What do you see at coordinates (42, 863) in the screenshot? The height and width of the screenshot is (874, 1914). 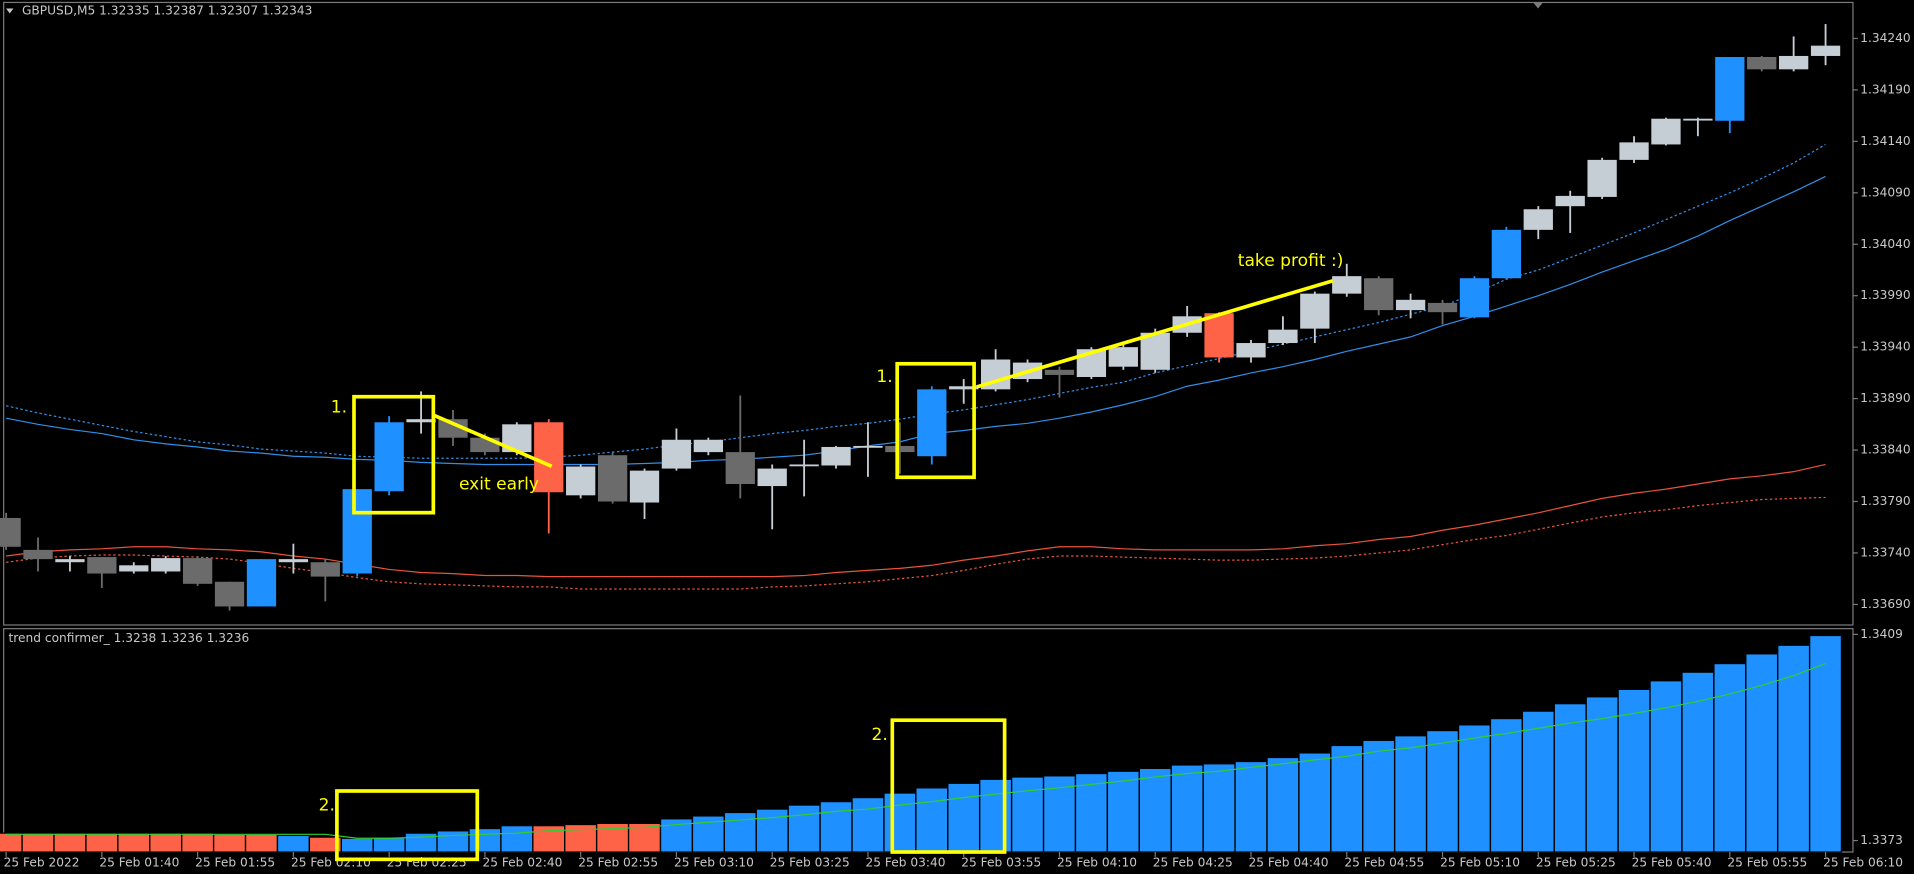 I see `x-tick-label: 25 Feb 2022` at bounding box center [42, 863].